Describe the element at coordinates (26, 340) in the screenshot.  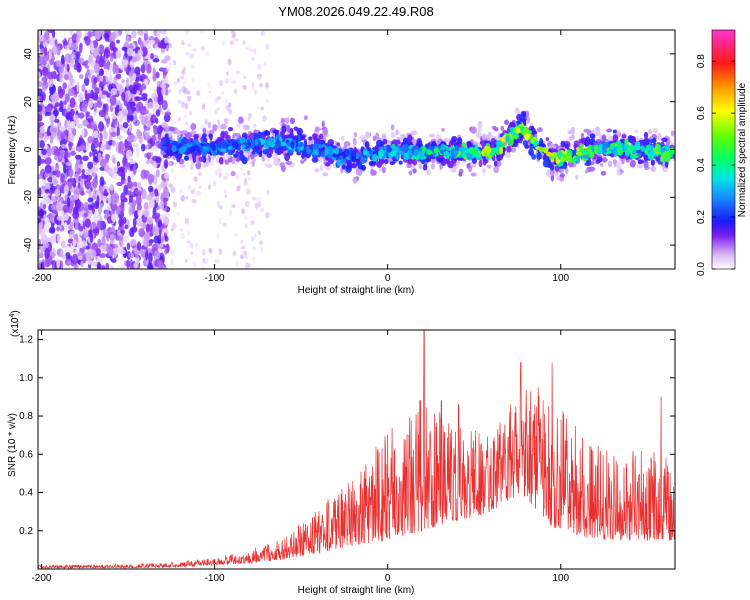
I see `y-tick-label: 1.2` at that location.